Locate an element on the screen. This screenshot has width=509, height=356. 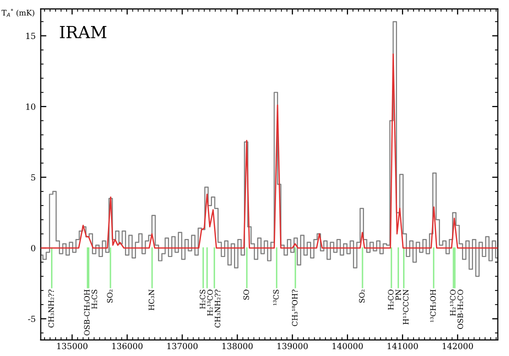
x-tick-label: 137000 is located at coordinates (182, 346).